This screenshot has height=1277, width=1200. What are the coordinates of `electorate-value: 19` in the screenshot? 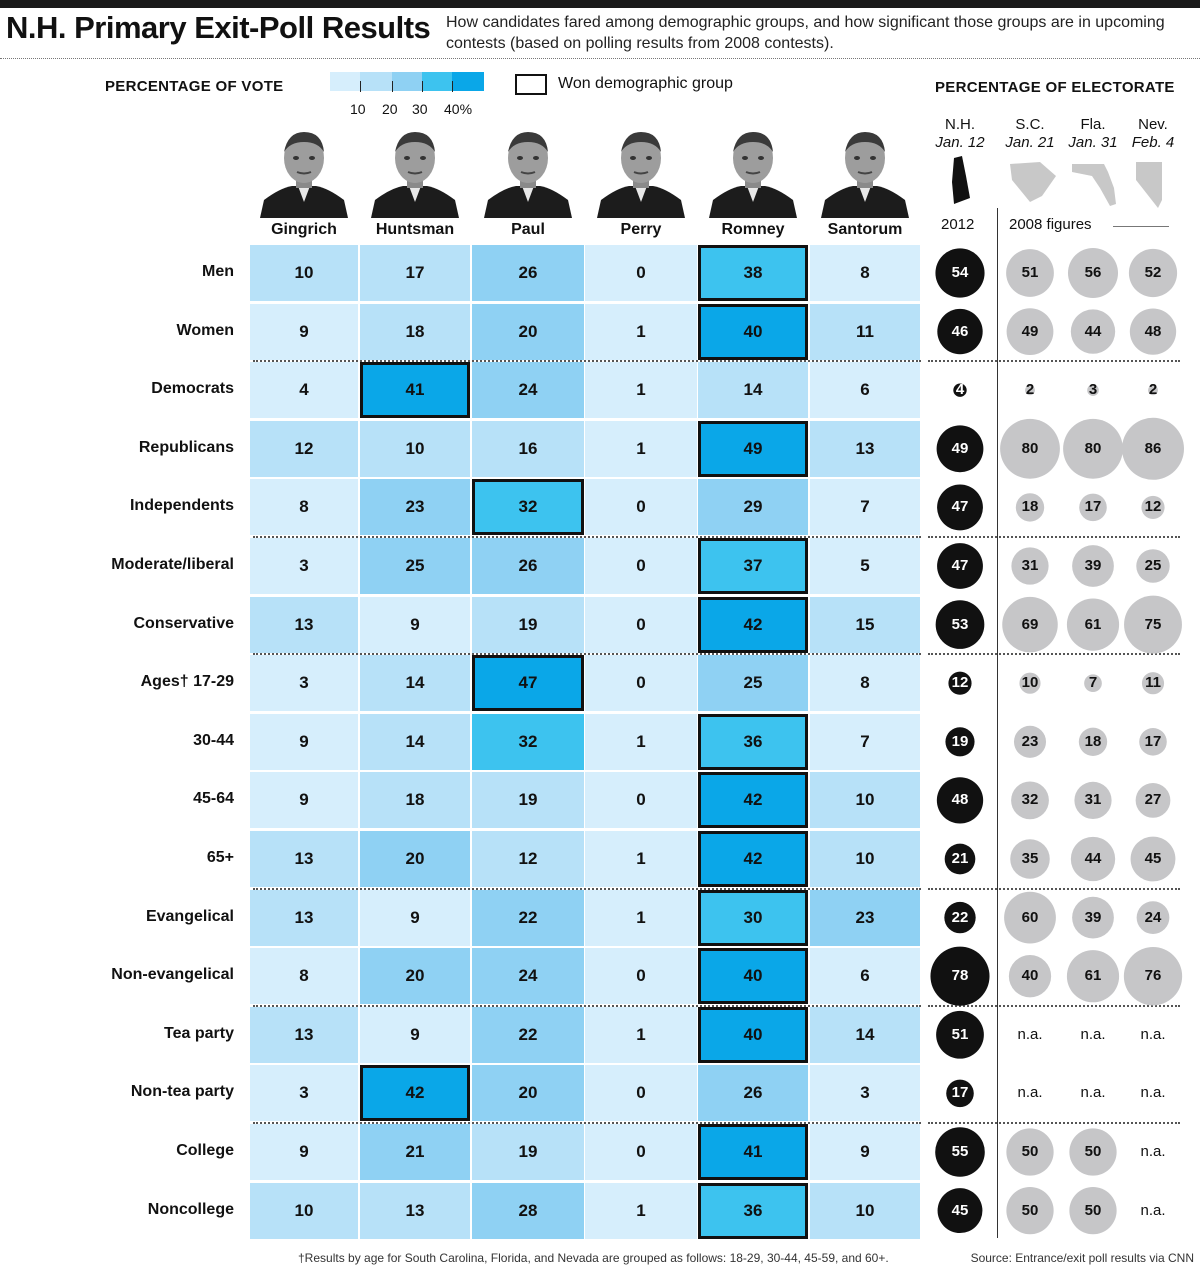 It's located at (960, 741).